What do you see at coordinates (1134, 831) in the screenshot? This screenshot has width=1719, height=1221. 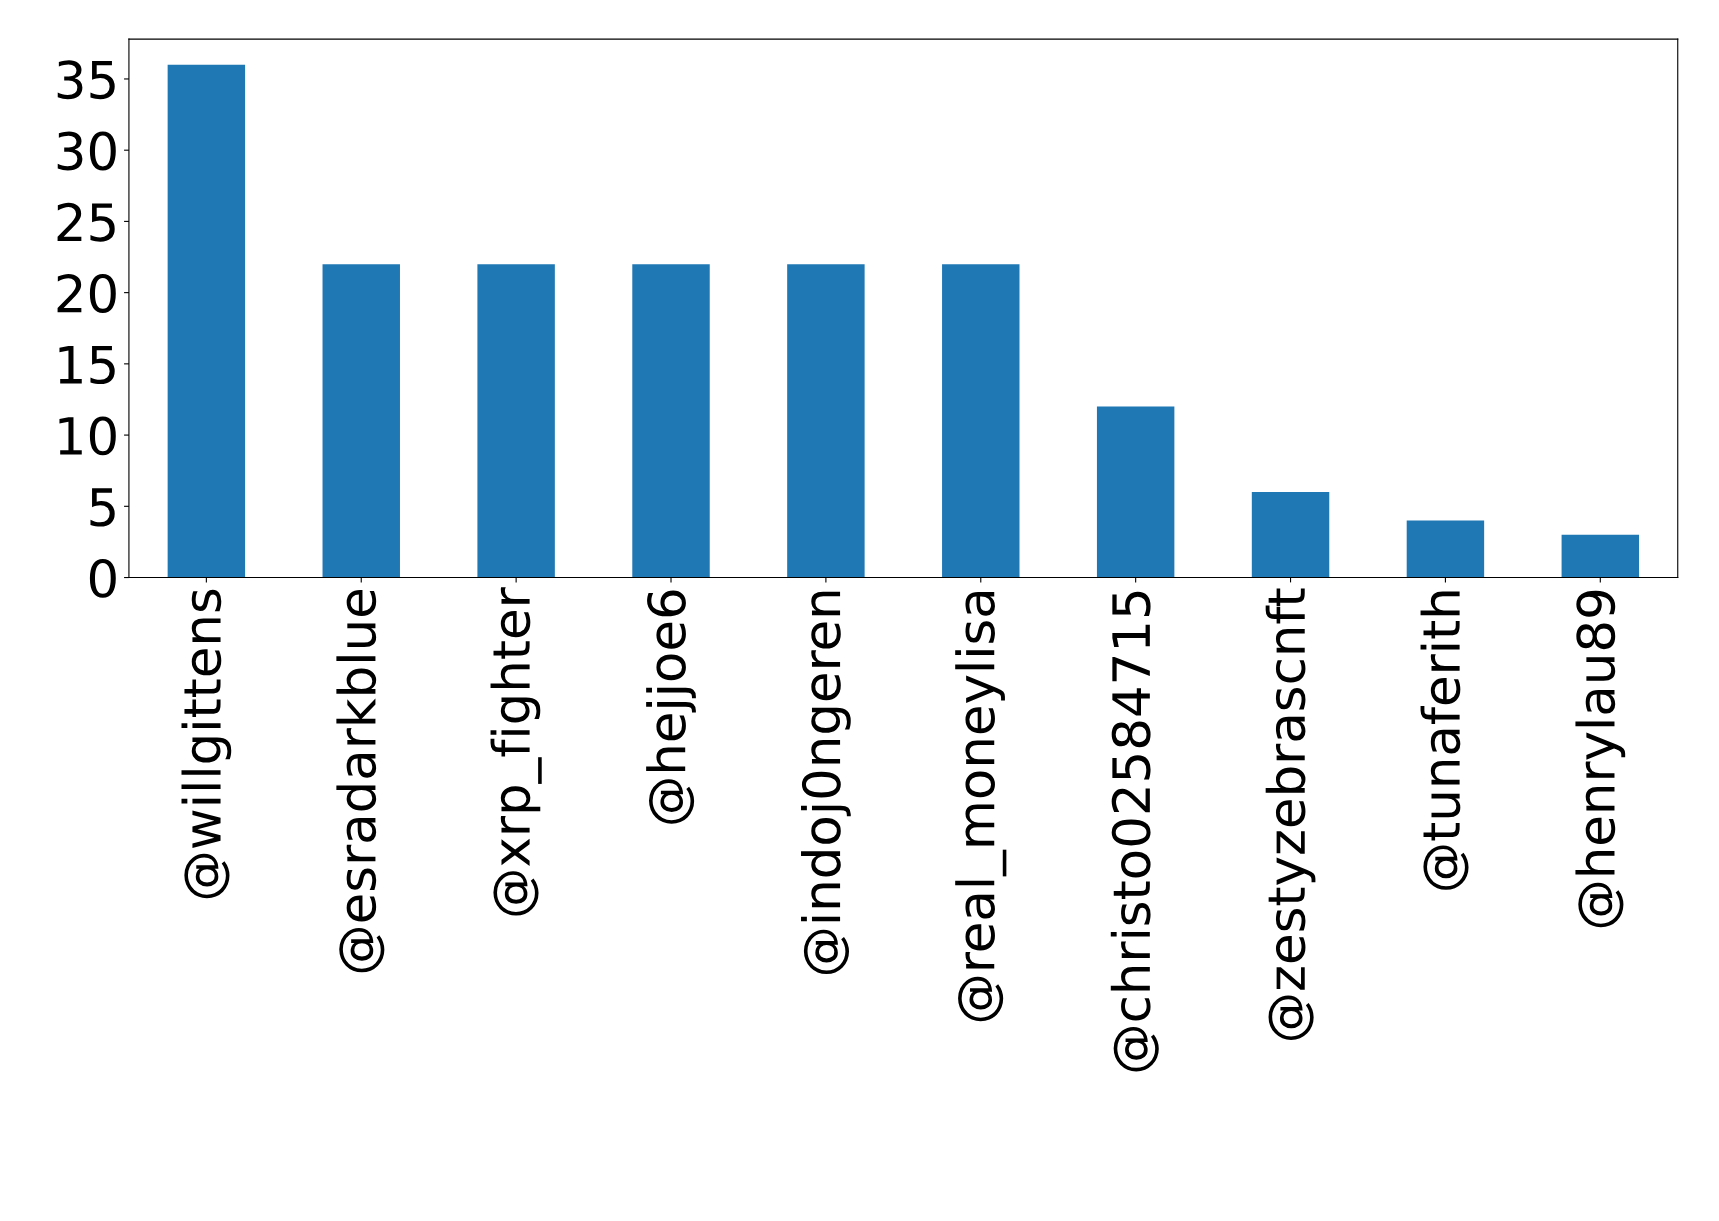 I see `x-tick-label: @christo02584715` at bounding box center [1134, 831].